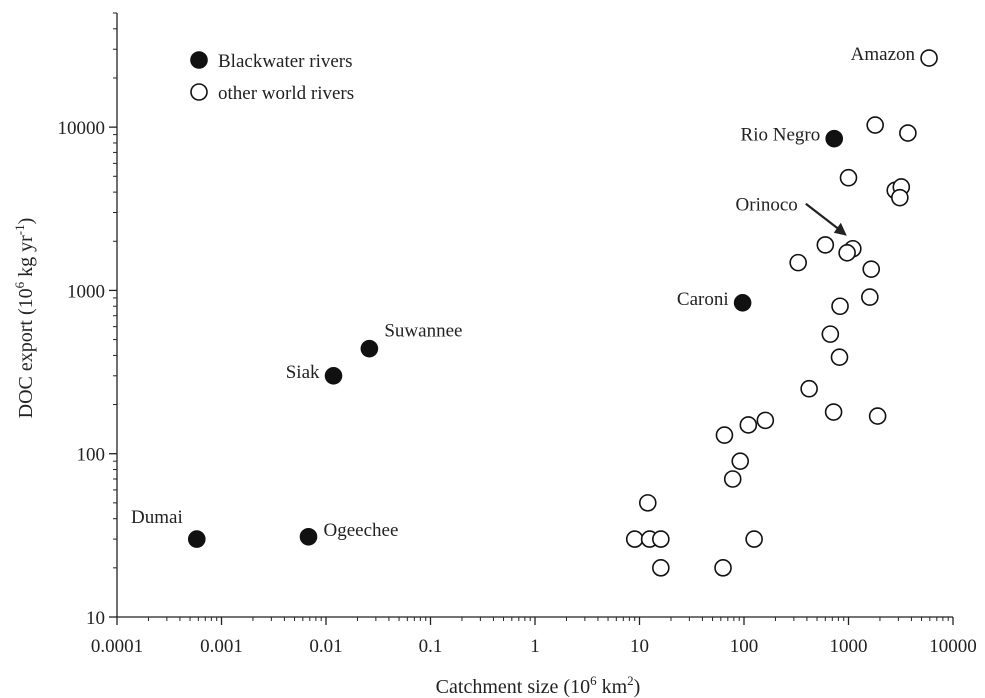  I want to click on river-label: Suwannee, so click(423, 331).